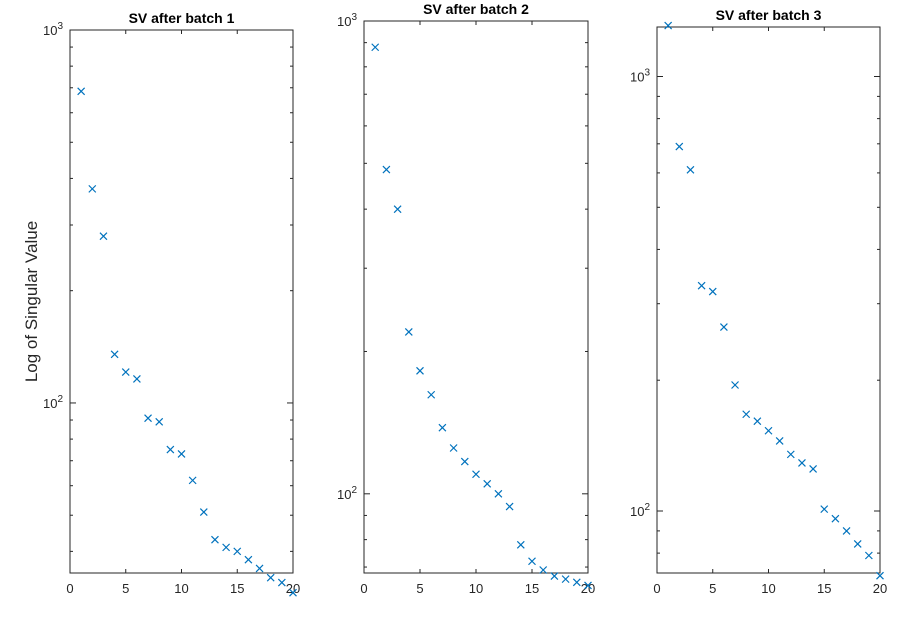 The image size is (897, 624). Describe the element at coordinates (769, 15) in the screenshot. I see `chart-title: SV after batch 3` at that location.